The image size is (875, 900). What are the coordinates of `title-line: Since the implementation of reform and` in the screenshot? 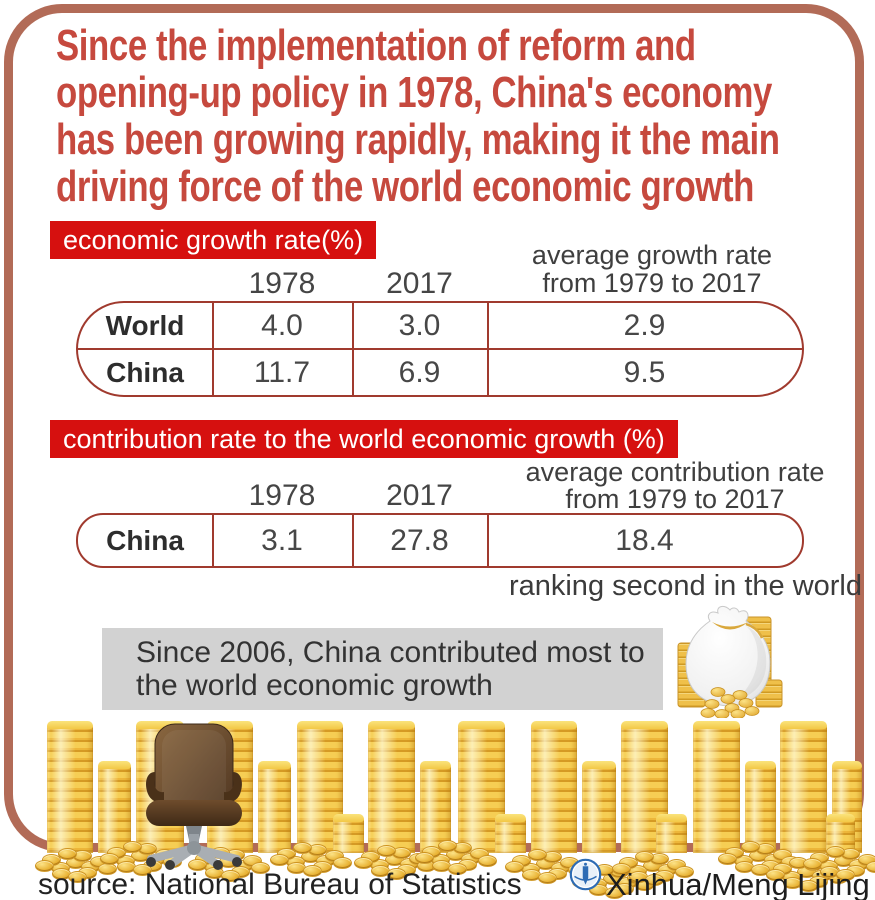 It's located at (376, 45).